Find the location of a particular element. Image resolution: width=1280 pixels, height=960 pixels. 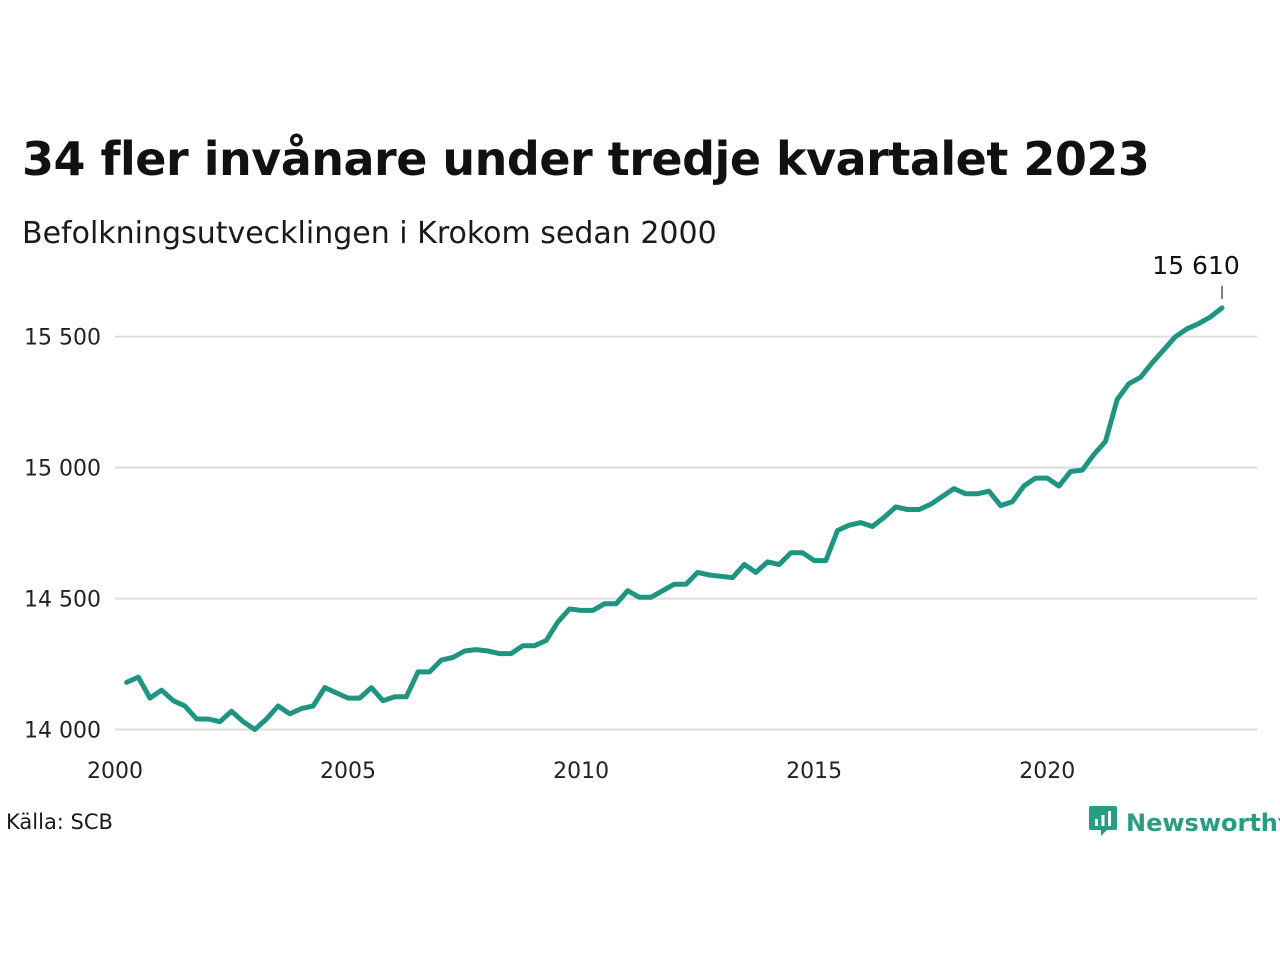

x-tick-label: 2010 is located at coordinates (581, 771).